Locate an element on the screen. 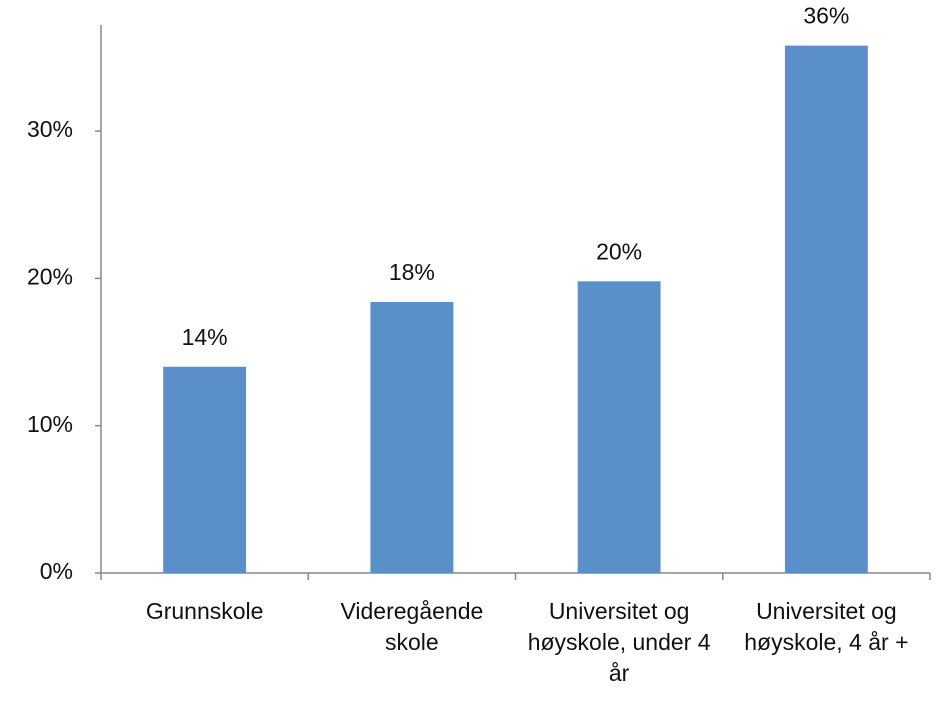 The width and height of the screenshot is (942, 703). x-tick-label: Grunnskole is located at coordinates (204, 611).